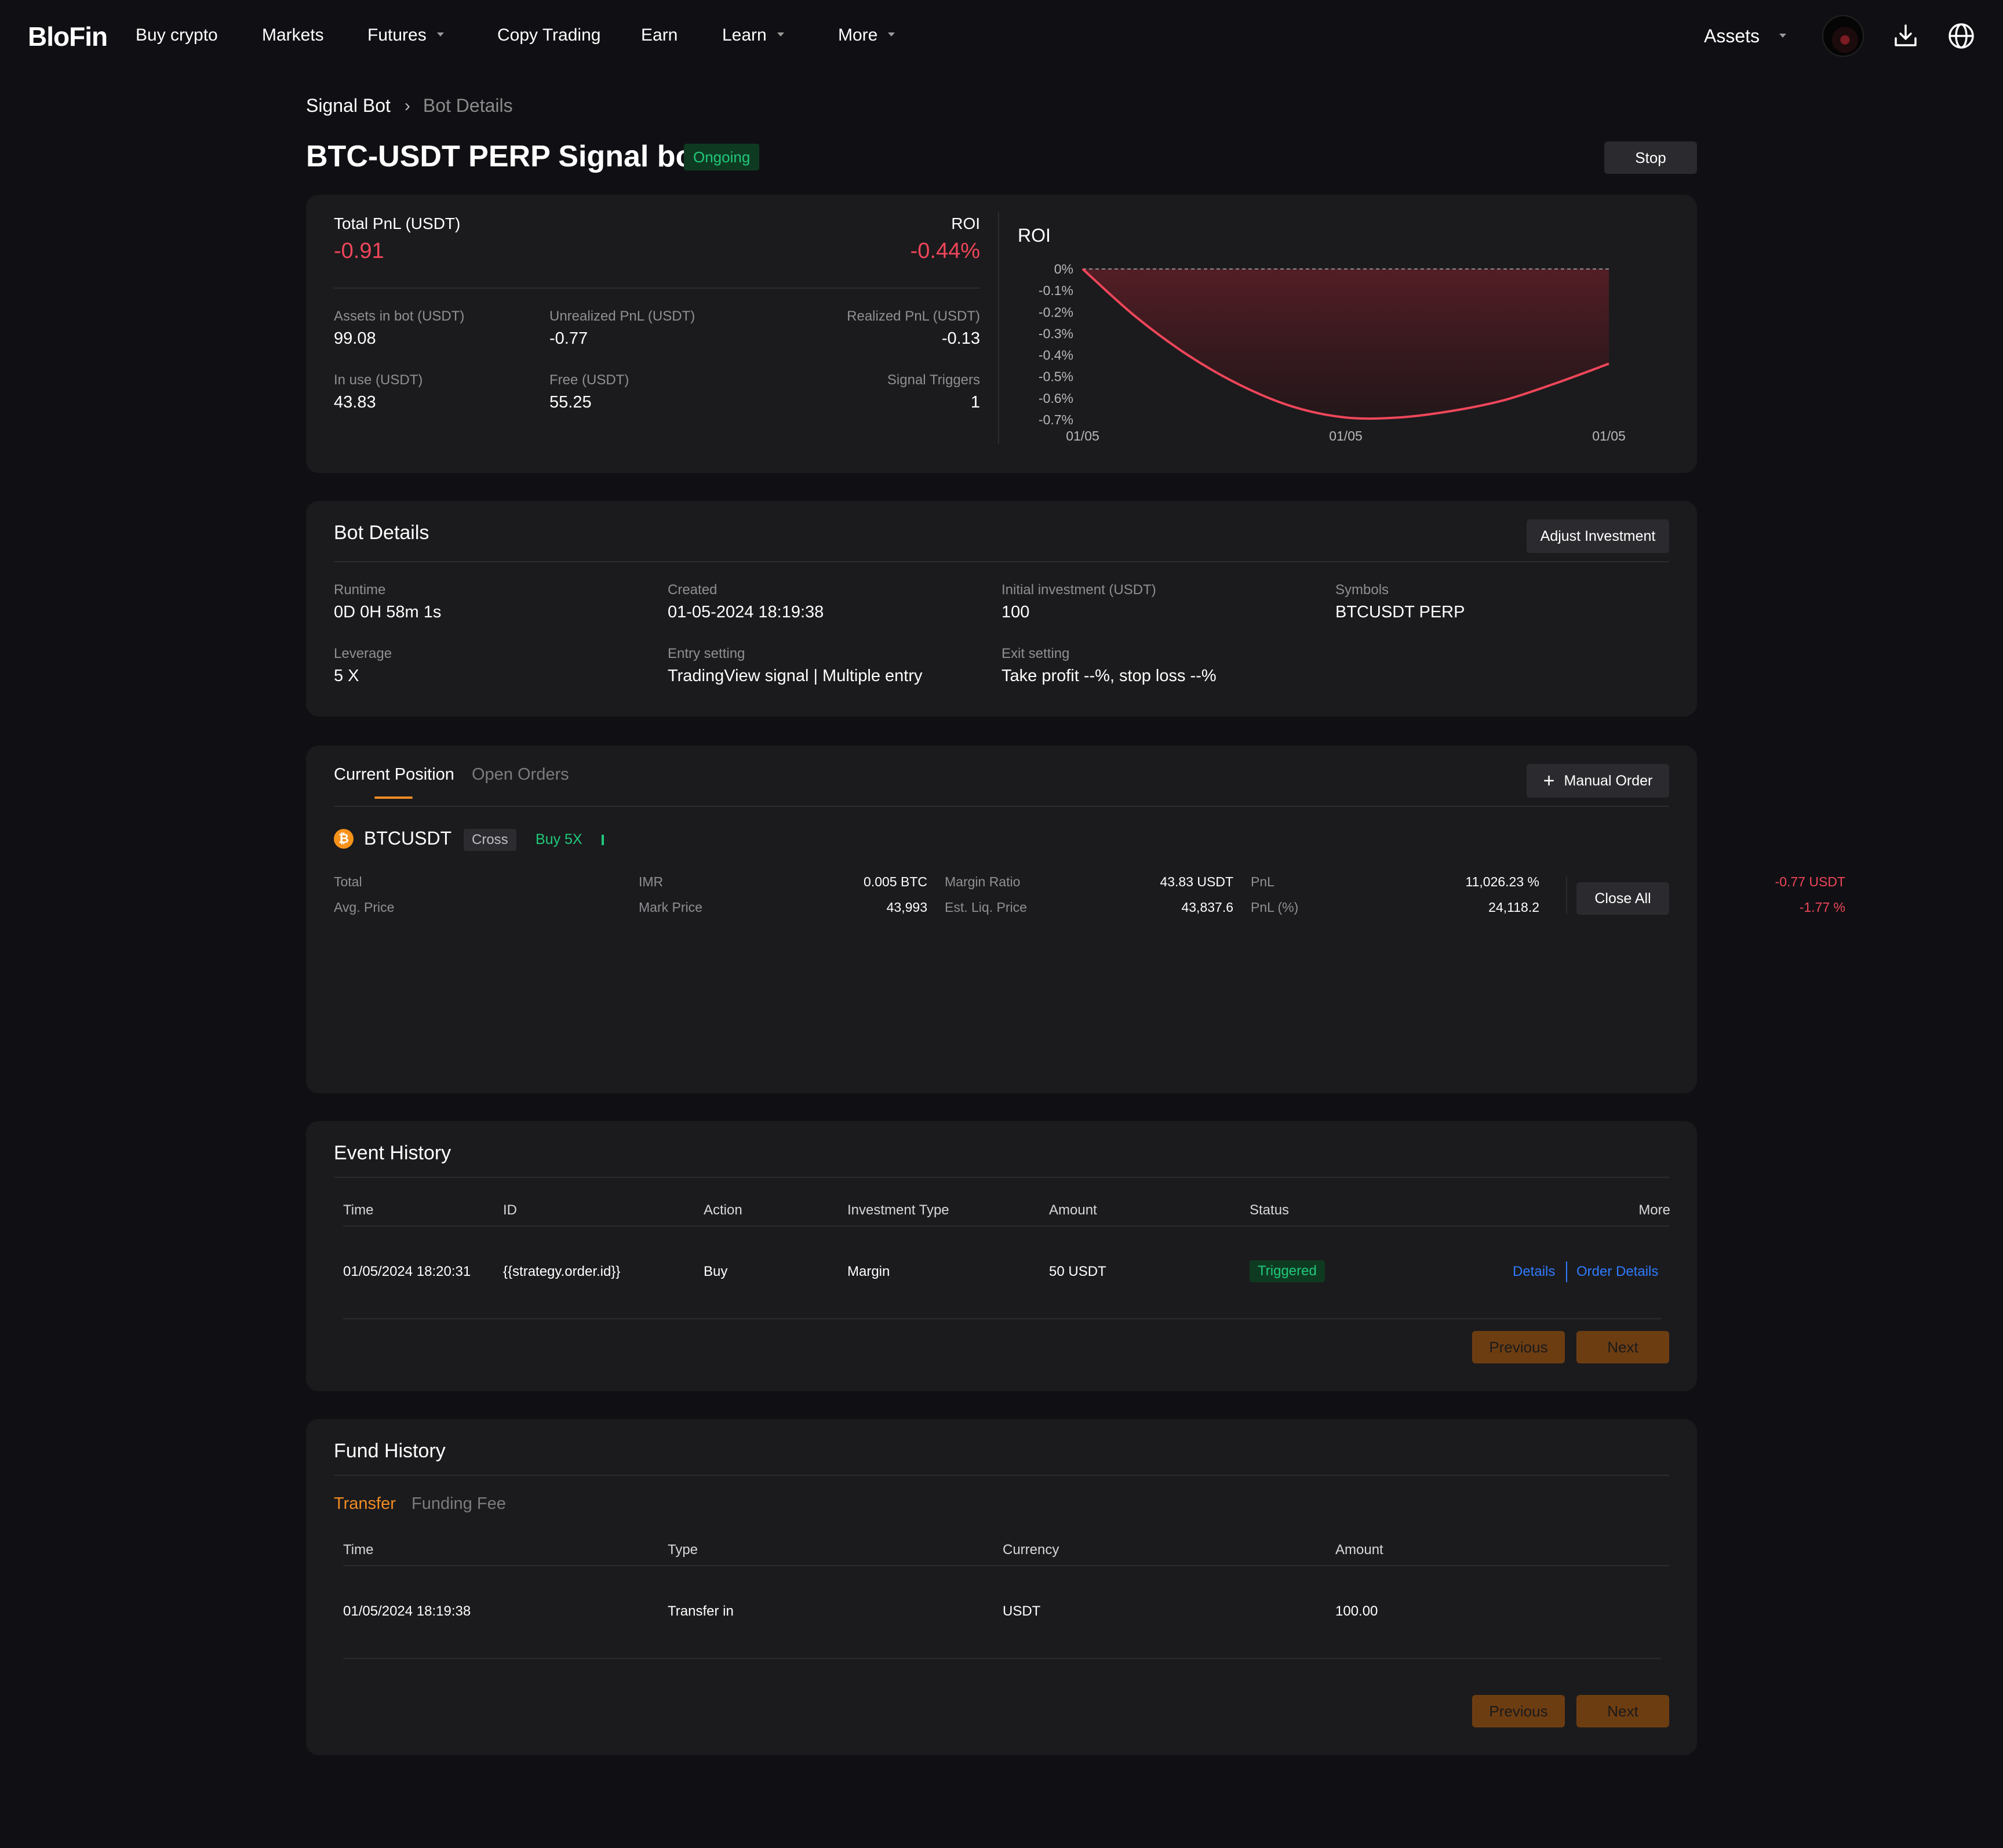 The width and height of the screenshot is (2003, 1848). Describe the element at coordinates (670, 907) in the screenshot. I see `mark-price-label: Mark Price` at that location.